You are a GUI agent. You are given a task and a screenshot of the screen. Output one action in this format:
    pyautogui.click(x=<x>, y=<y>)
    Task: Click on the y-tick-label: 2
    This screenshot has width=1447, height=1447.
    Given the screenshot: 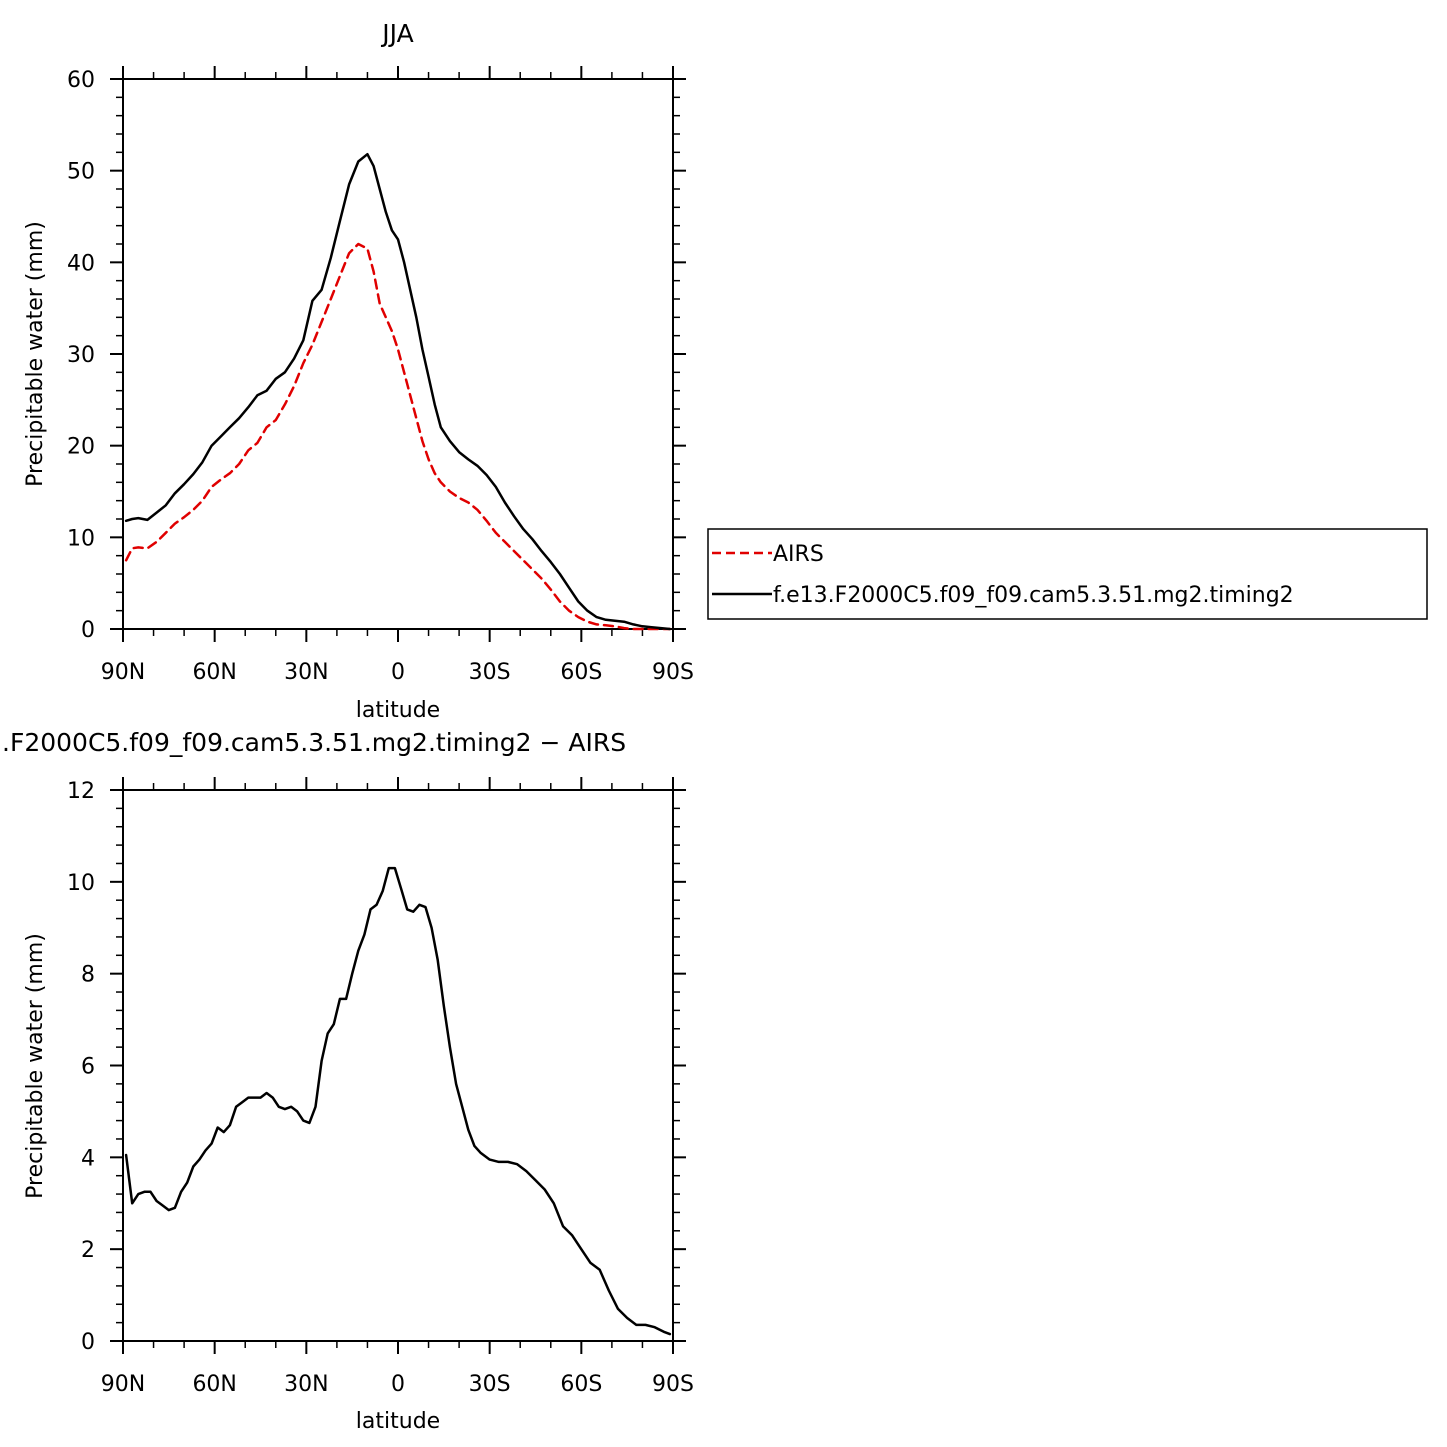 What is the action you would take?
    pyautogui.click(x=88, y=1250)
    